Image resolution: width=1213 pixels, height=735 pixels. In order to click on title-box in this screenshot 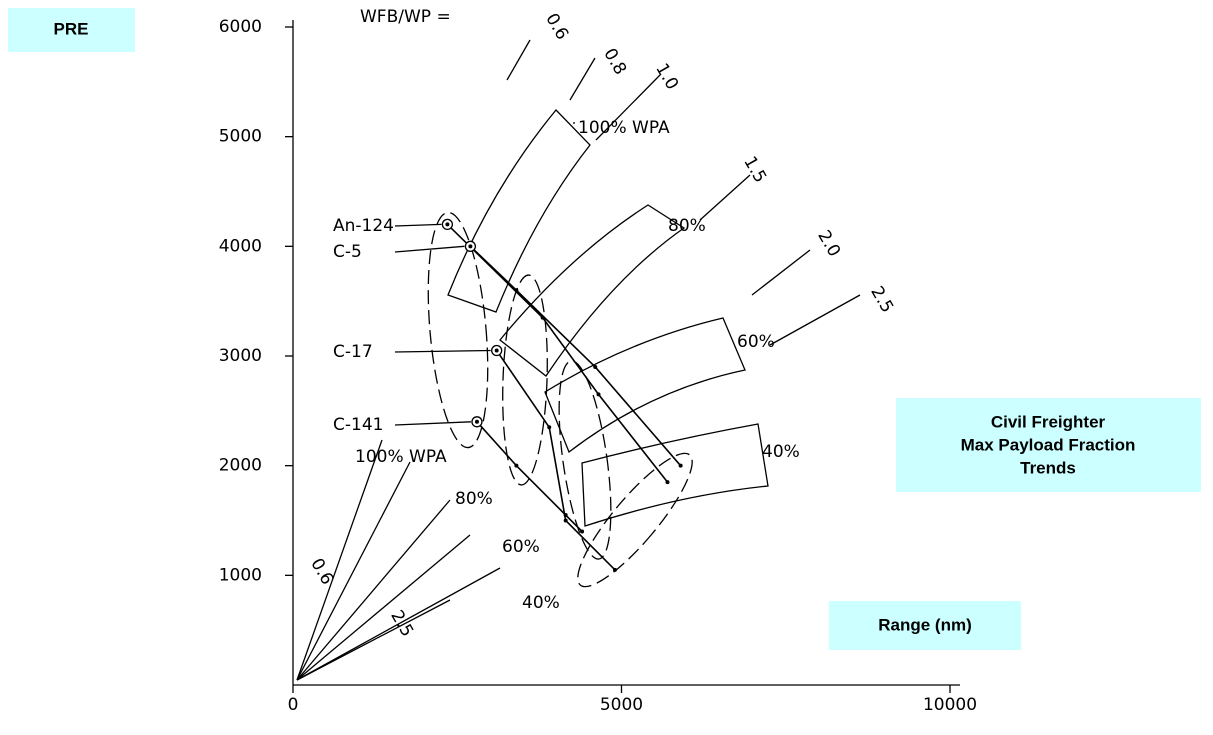, I will do `click(1048, 445)`.